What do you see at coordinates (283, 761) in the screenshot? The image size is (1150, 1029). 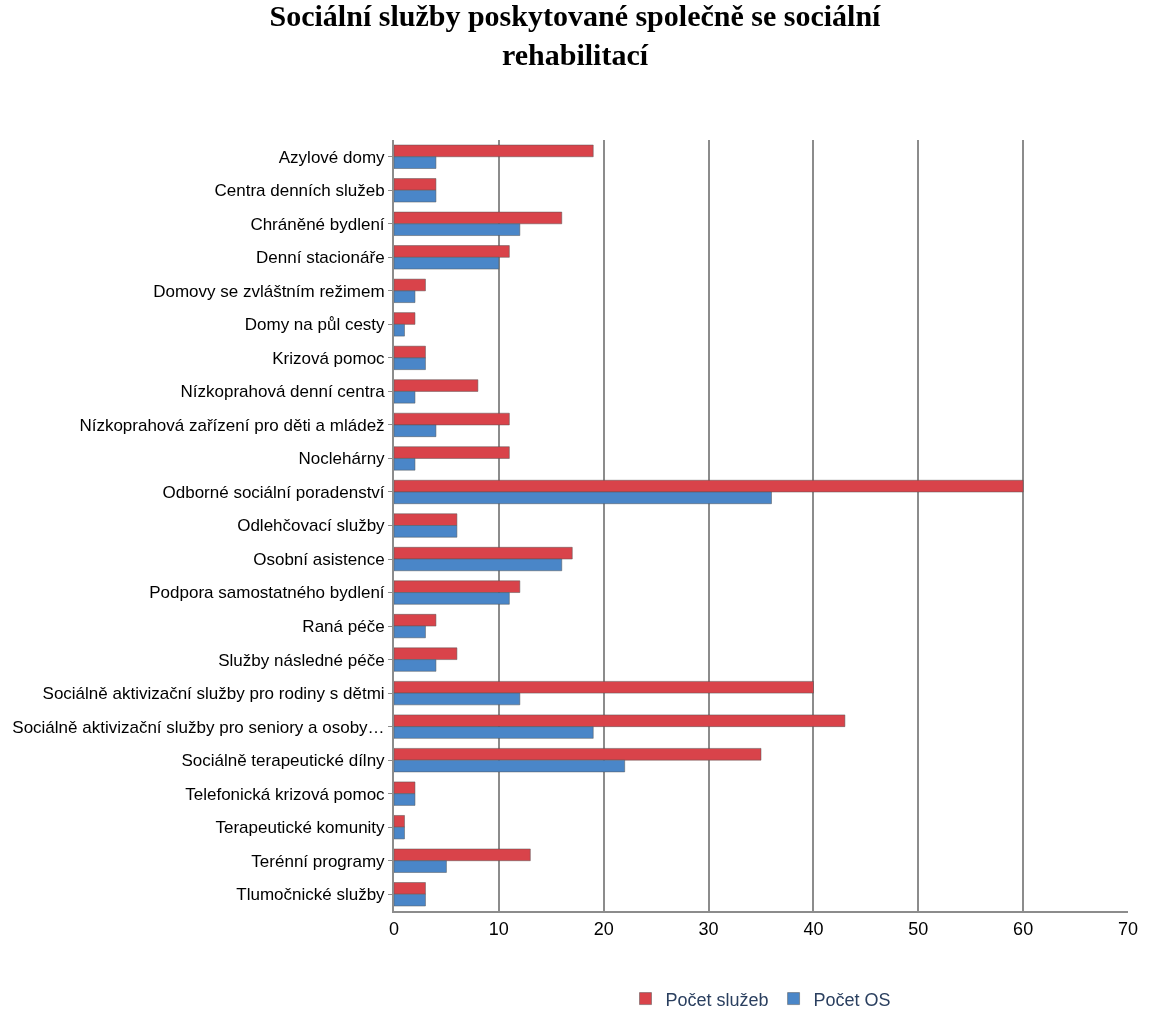 I see `y-tick-label: Sociálně terapeutické dílny` at bounding box center [283, 761].